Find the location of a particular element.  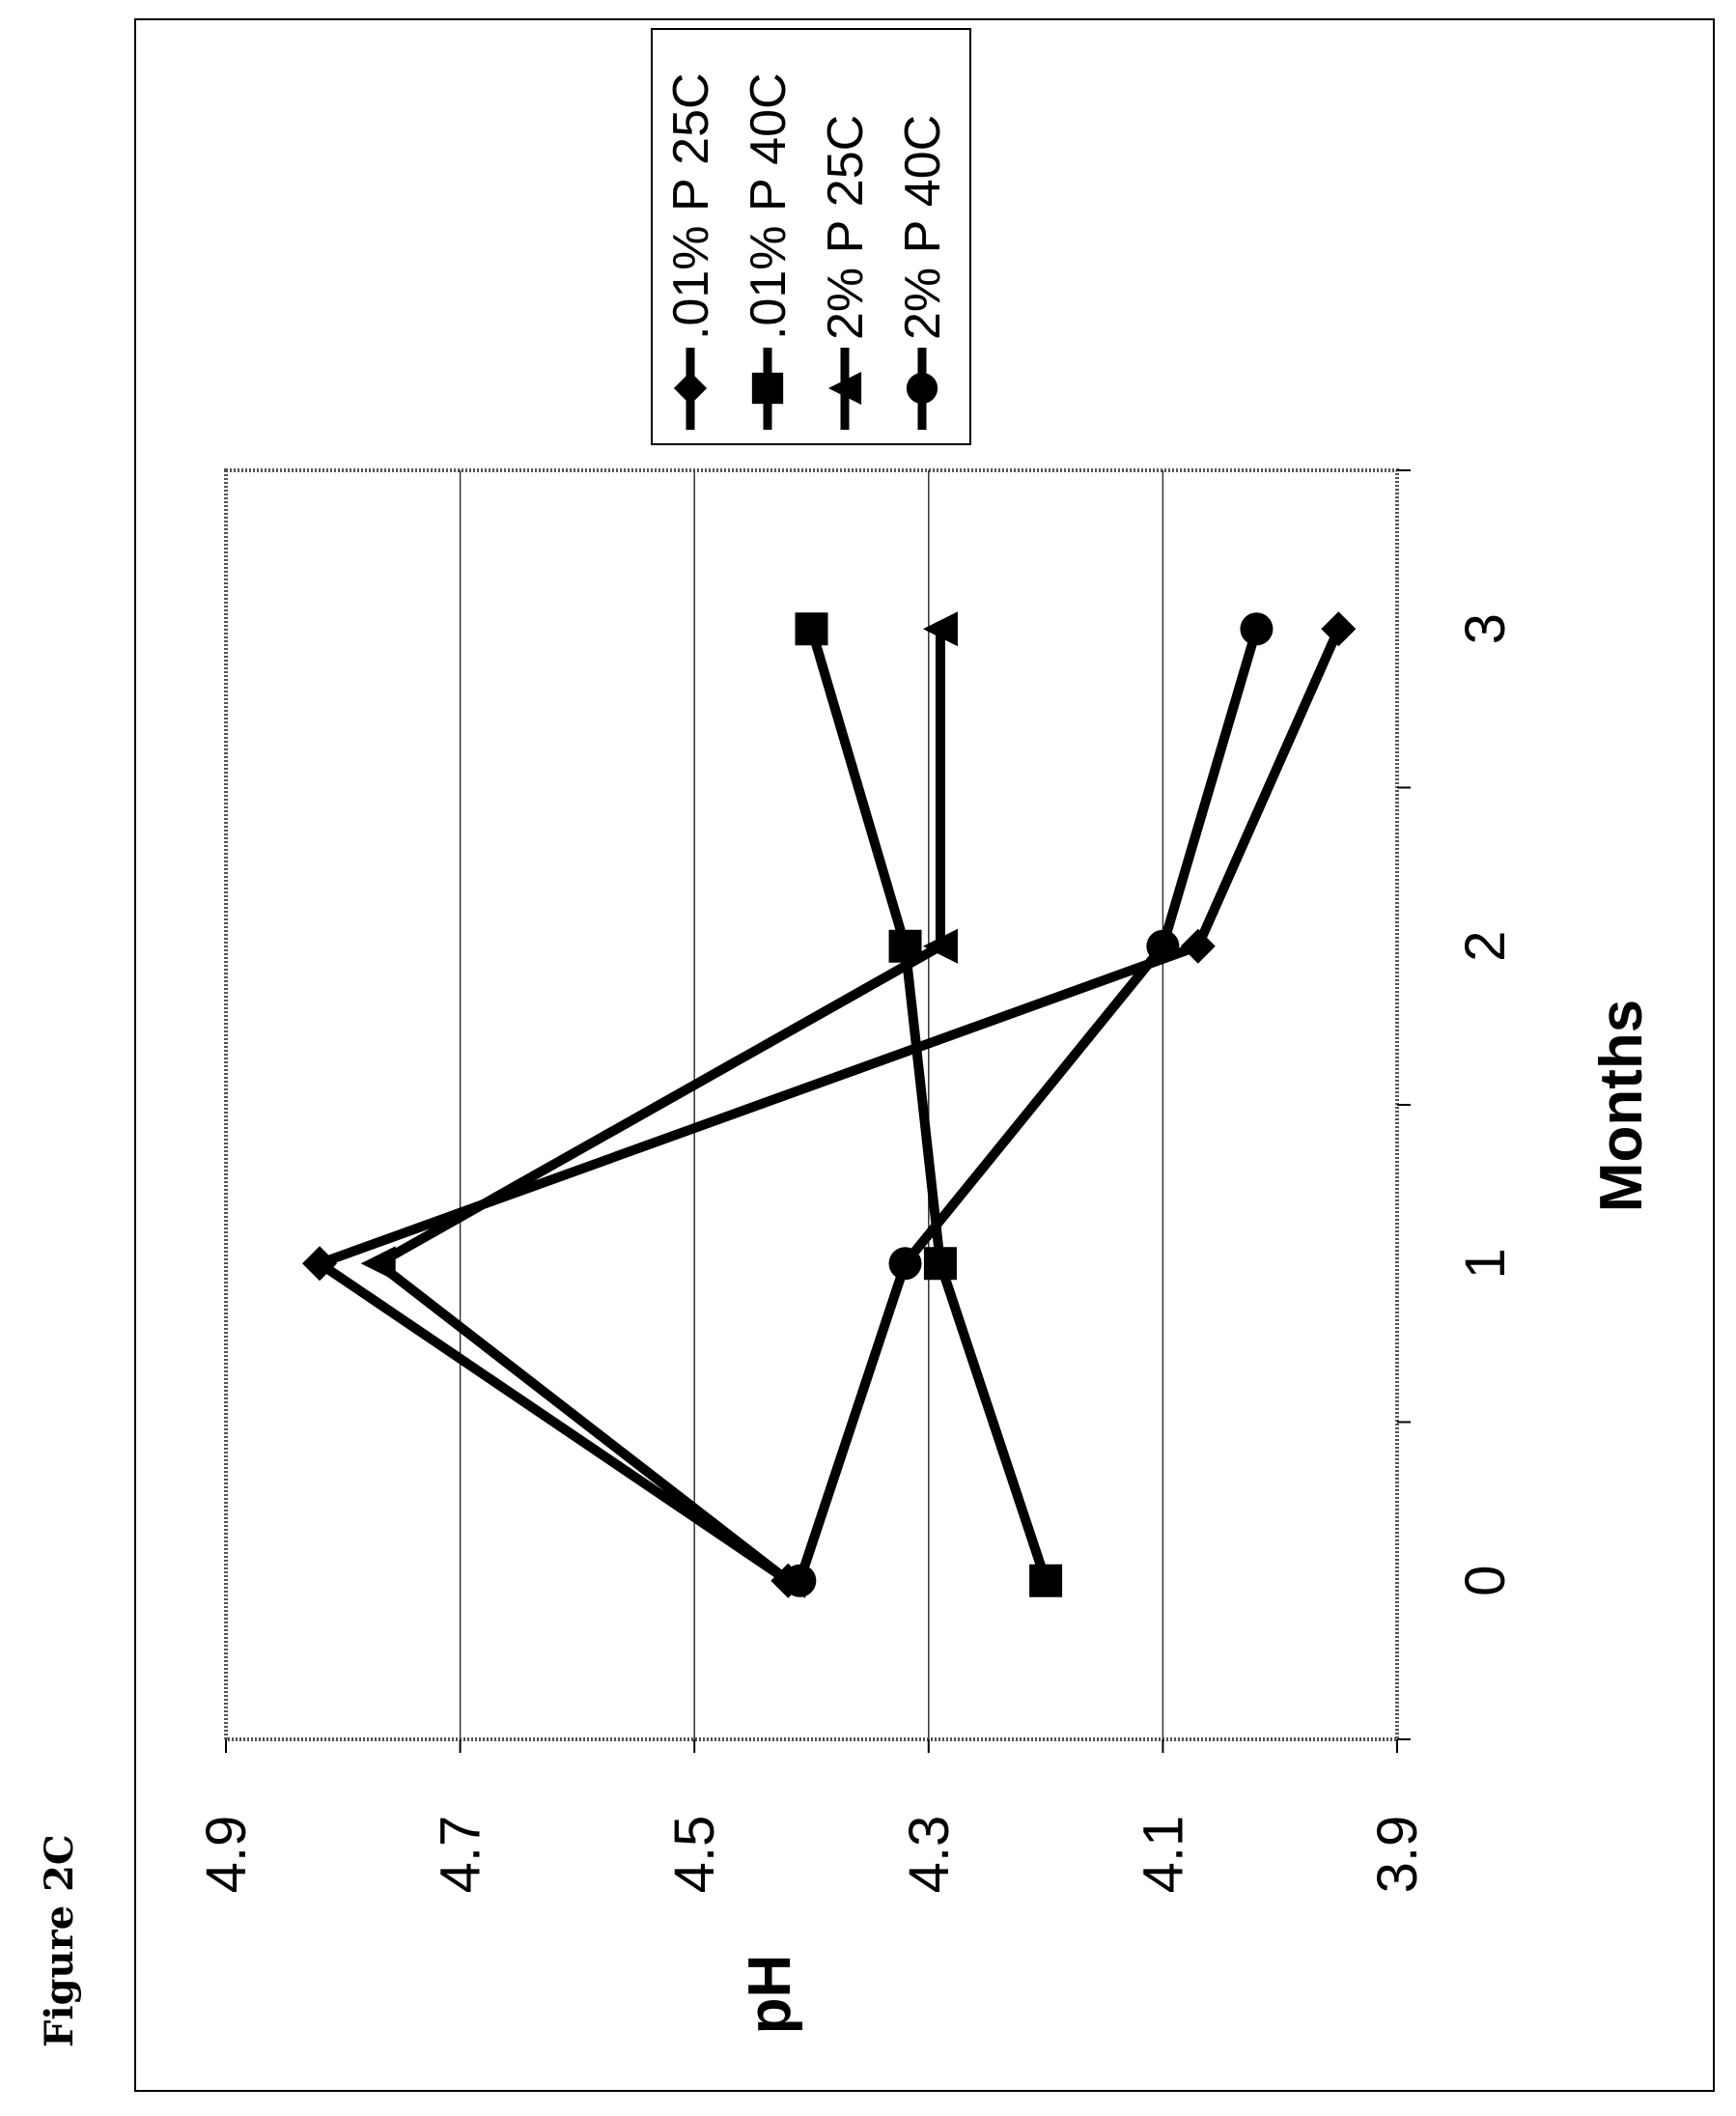

x-tick-label: 0 is located at coordinates (1486, 1581).